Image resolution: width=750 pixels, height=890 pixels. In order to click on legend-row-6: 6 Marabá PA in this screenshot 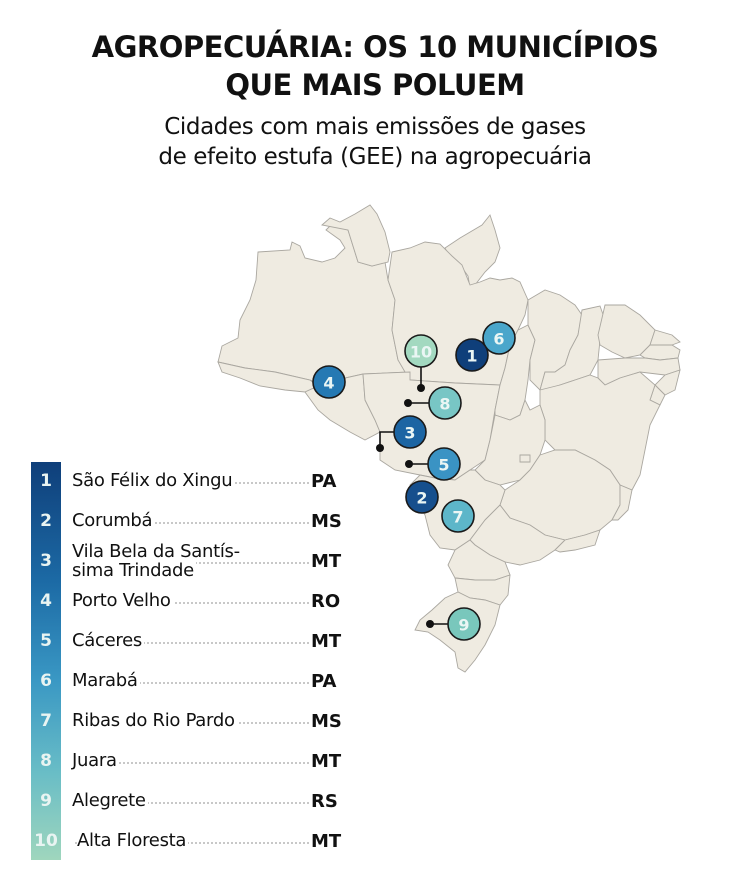, I will do `click(186, 682)`.